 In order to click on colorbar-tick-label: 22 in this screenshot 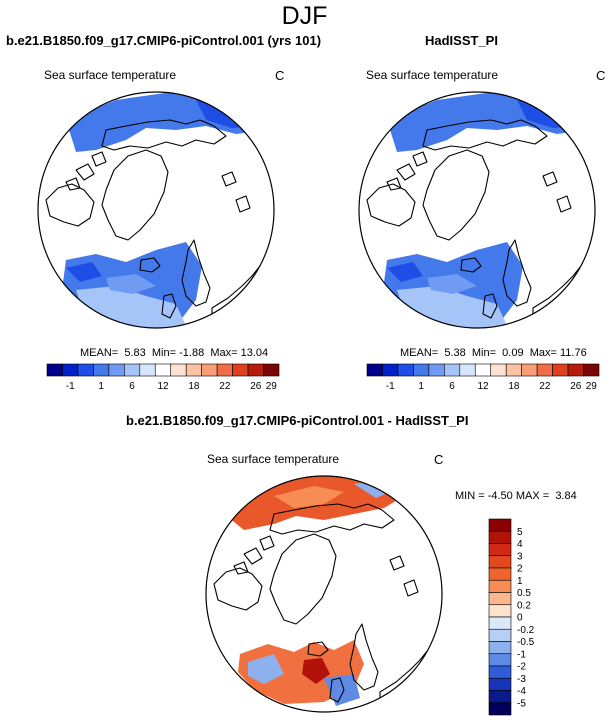, I will do `click(545, 386)`.